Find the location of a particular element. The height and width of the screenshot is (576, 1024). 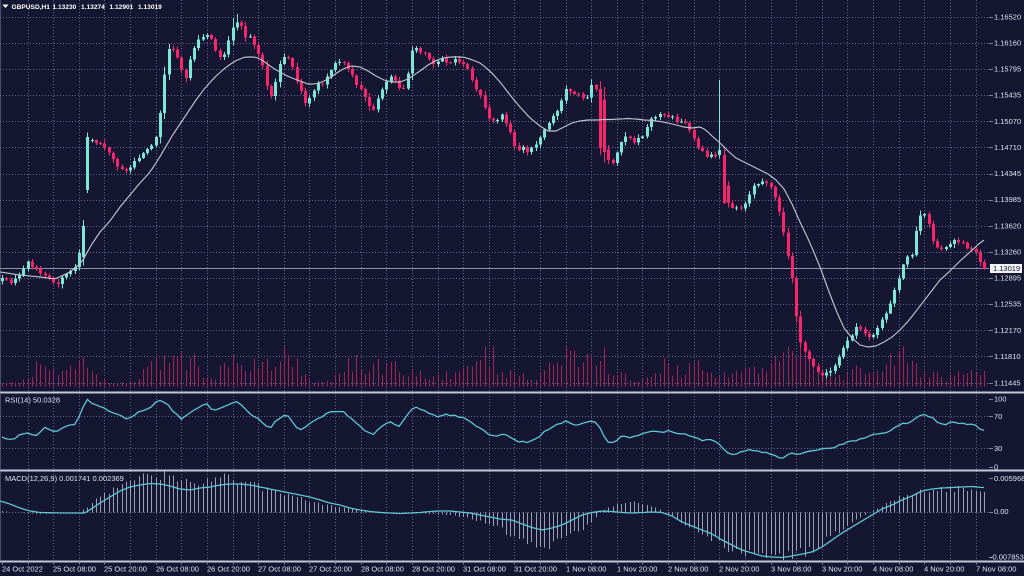

svg-text: 100 is located at coordinates (1000, 399).